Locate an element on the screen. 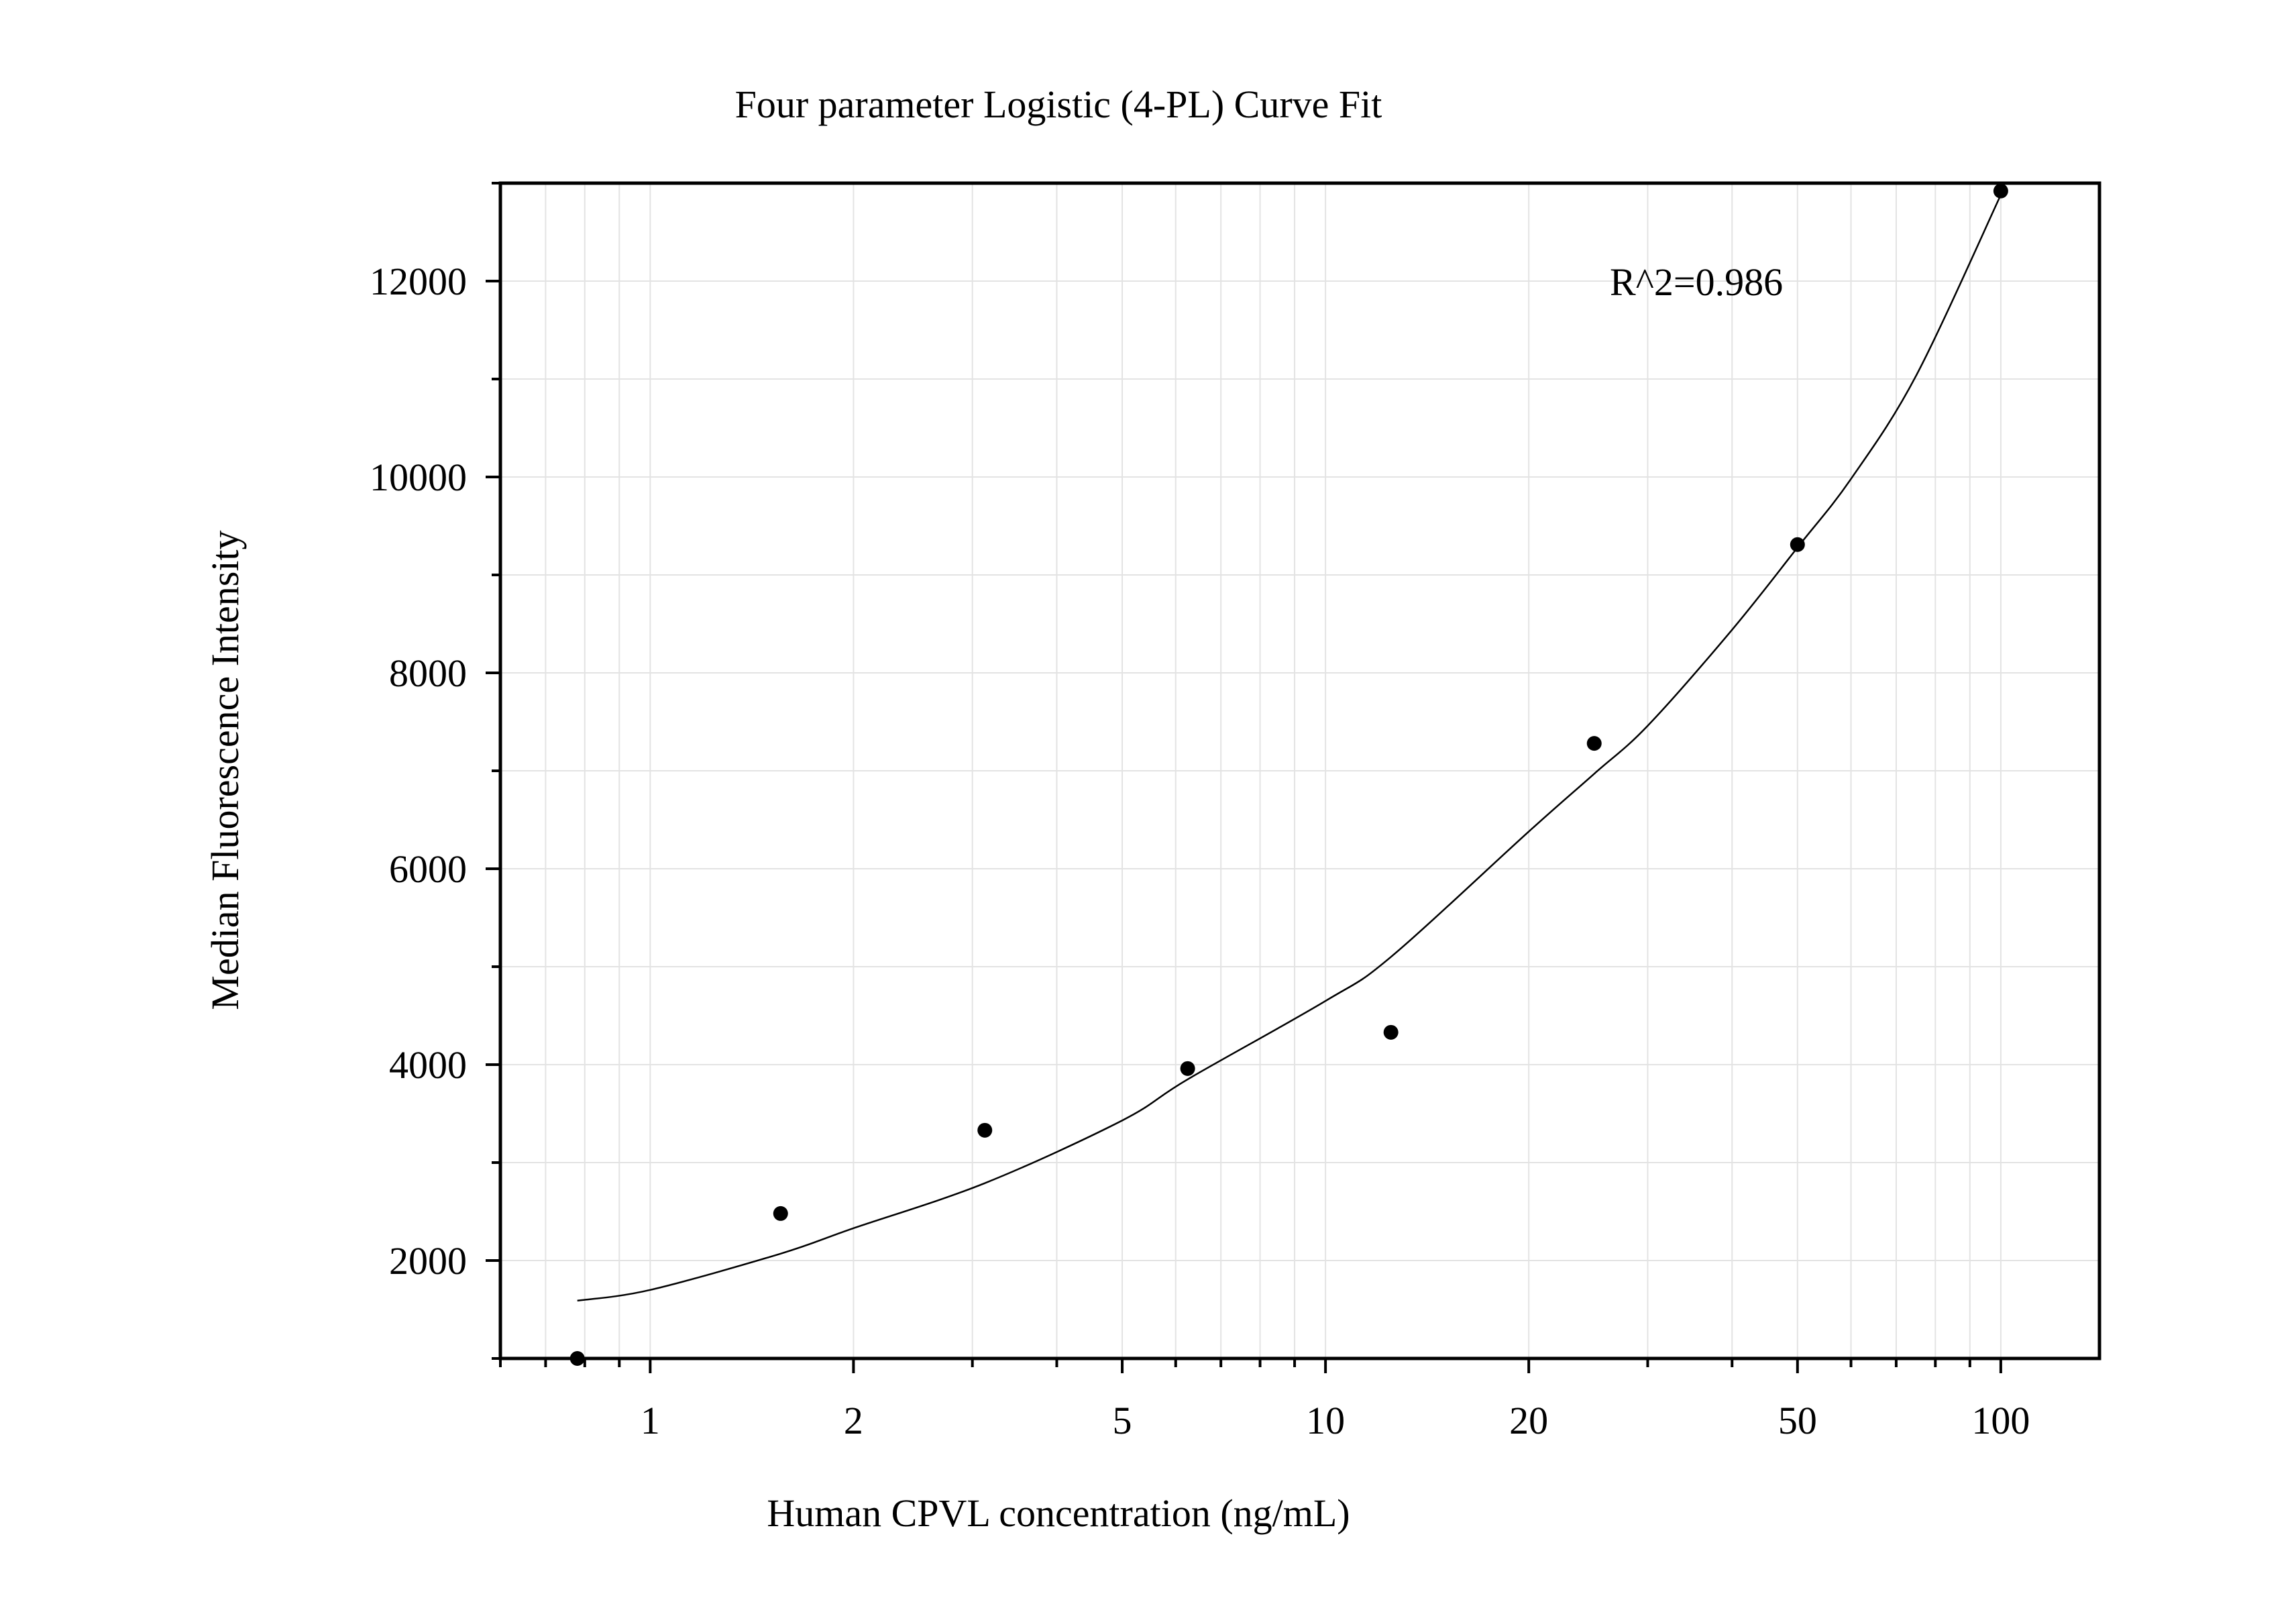 This screenshot has height=1604, width=2296. y-tick-label: 2000 is located at coordinates (428, 1261).